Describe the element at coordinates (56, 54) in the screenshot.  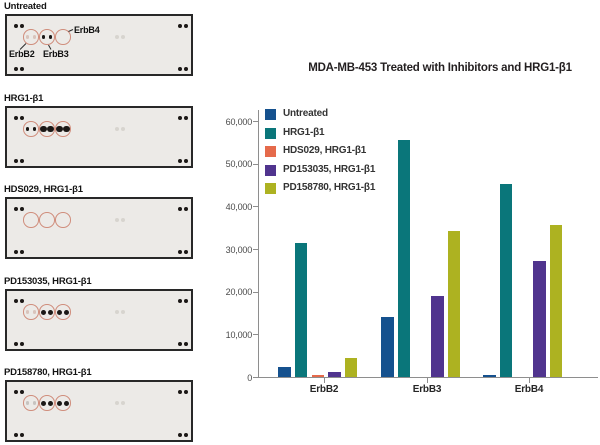
I see `annotation-label: ErbB3` at that location.